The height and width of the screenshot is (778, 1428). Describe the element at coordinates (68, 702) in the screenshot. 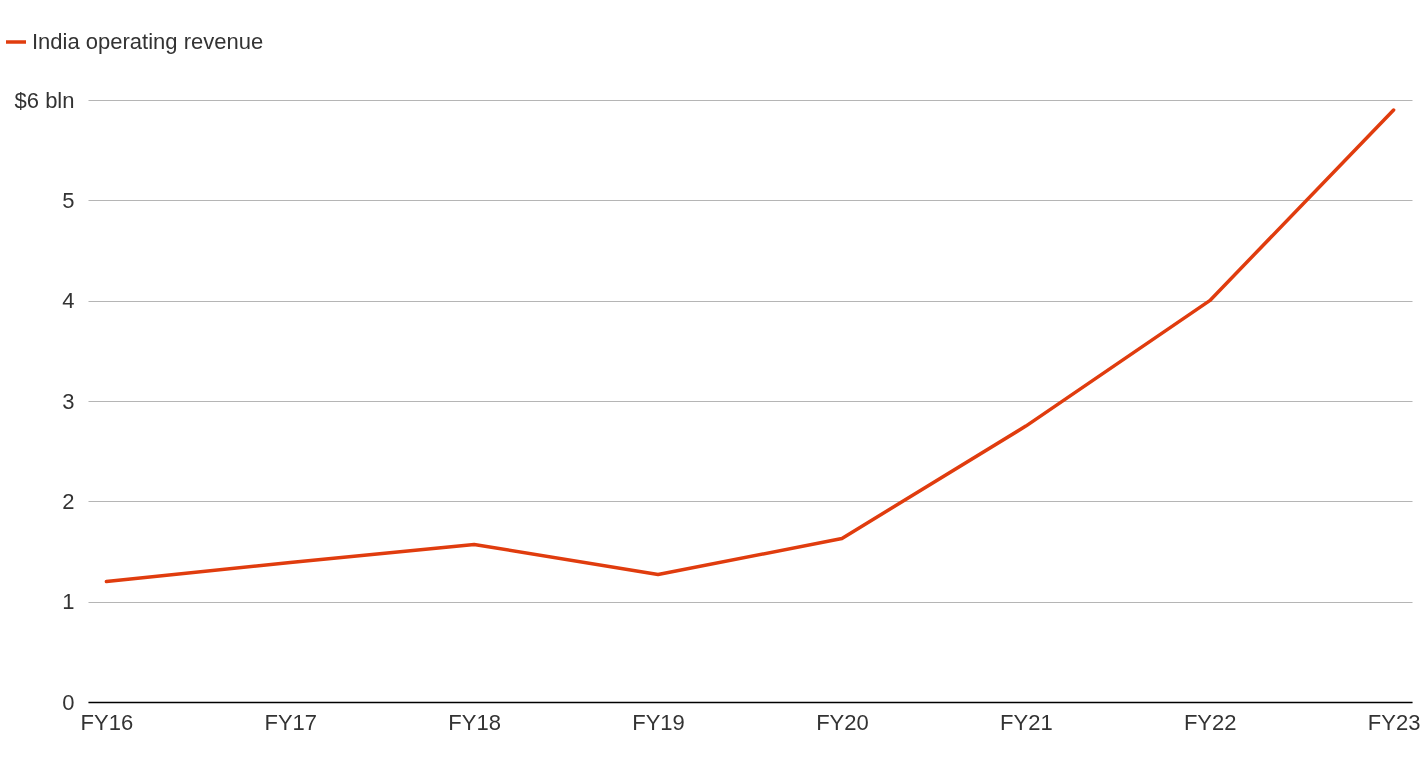

I see `y-tick-label: 0` at that location.